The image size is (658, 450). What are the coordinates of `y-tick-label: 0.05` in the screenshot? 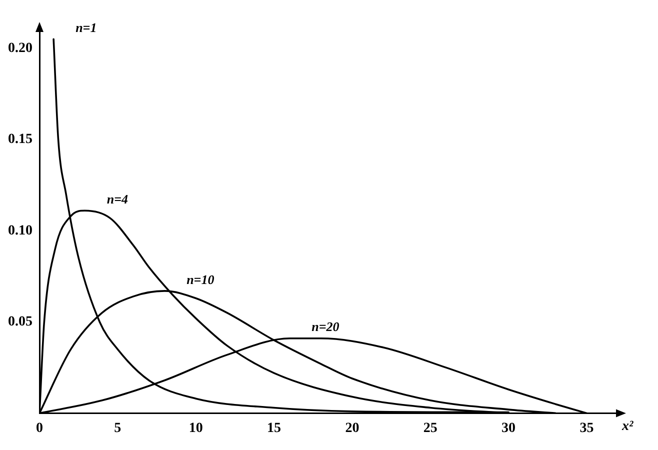 It's located at (20, 322).